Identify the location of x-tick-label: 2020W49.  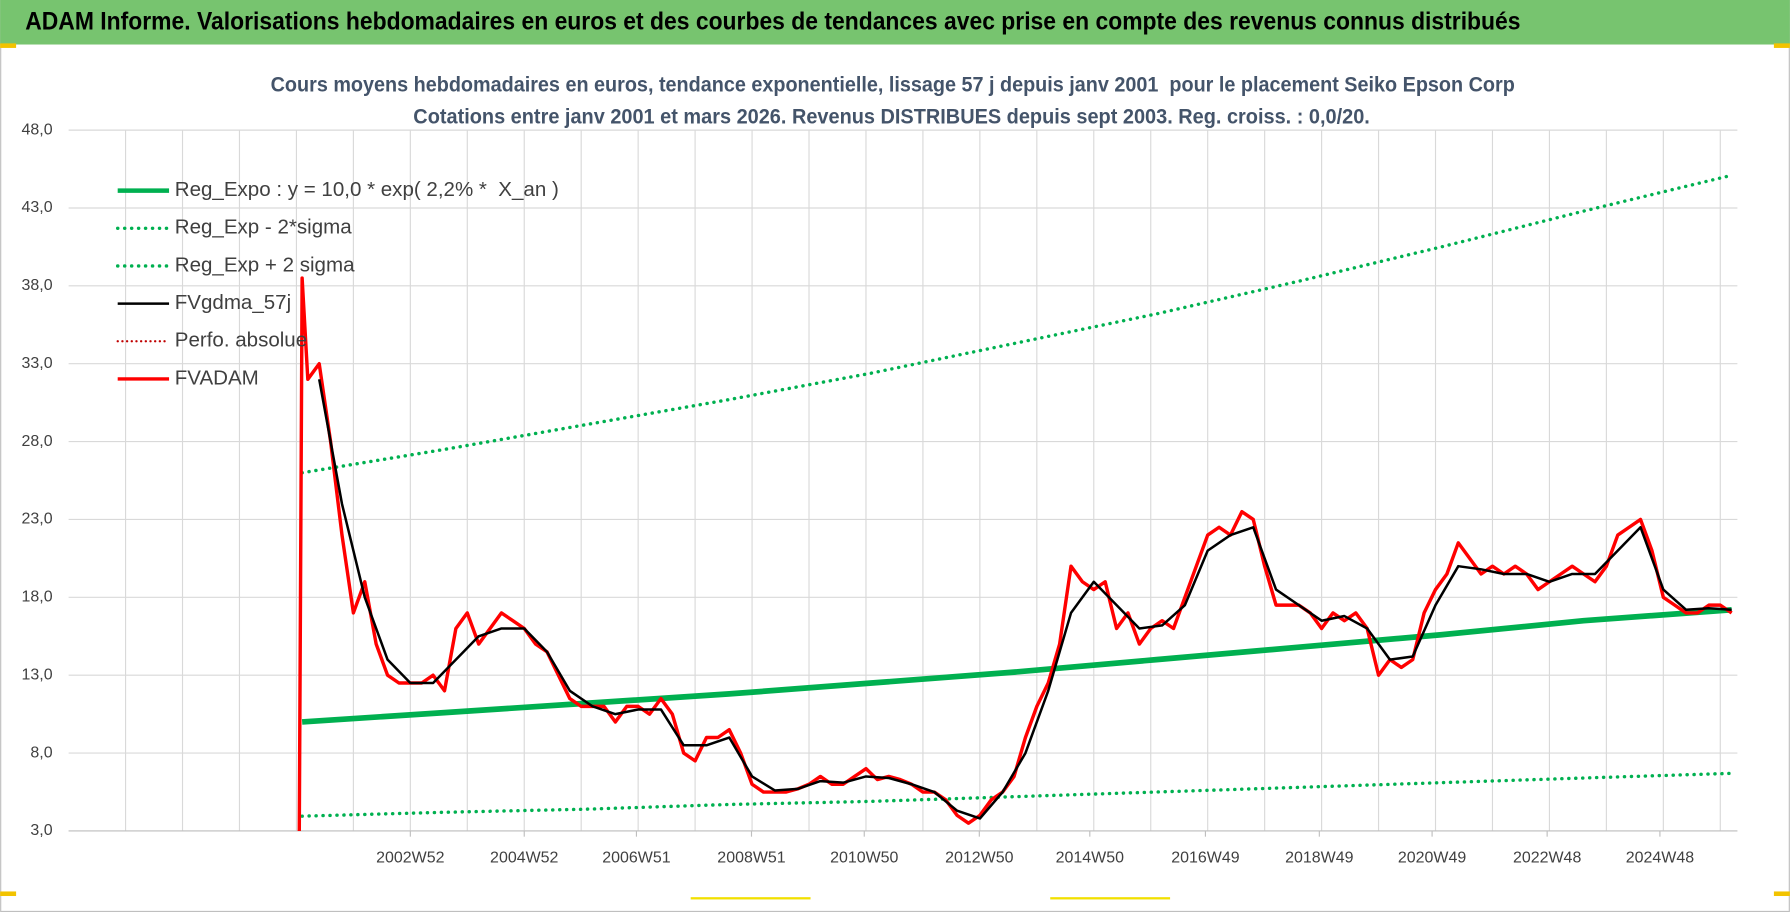
(1432, 858).